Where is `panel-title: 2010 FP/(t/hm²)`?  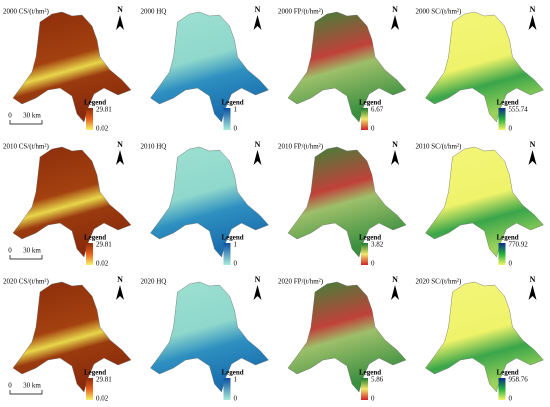 panel-title: 2010 FP/(t/hm²) is located at coordinates (301, 147).